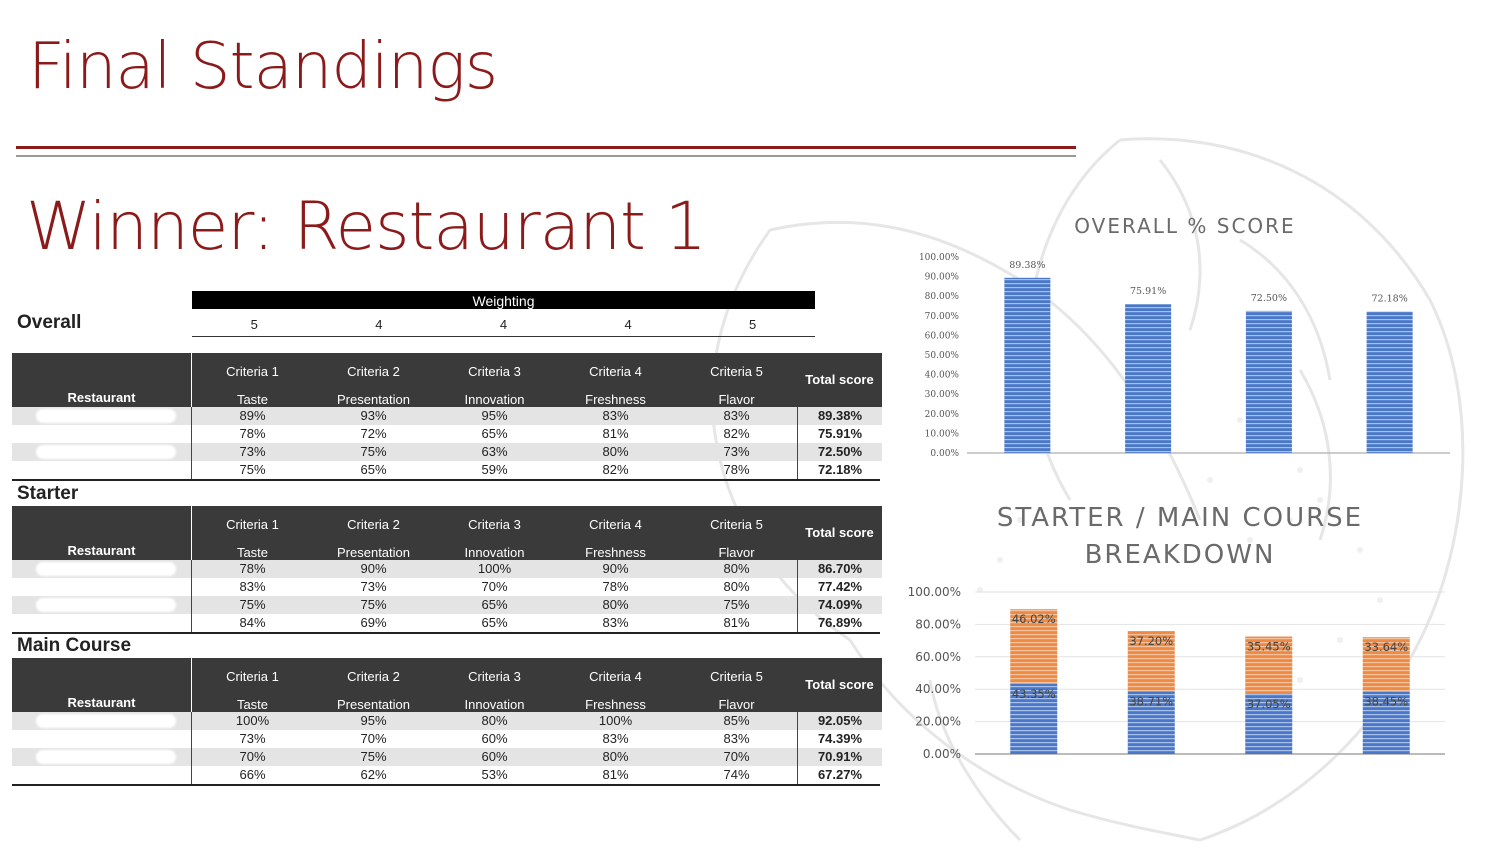  What do you see at coordinates (839, 470) in the screenshot?
I see `total-score-cell: 72.18%` at bounding box center [839, 470].